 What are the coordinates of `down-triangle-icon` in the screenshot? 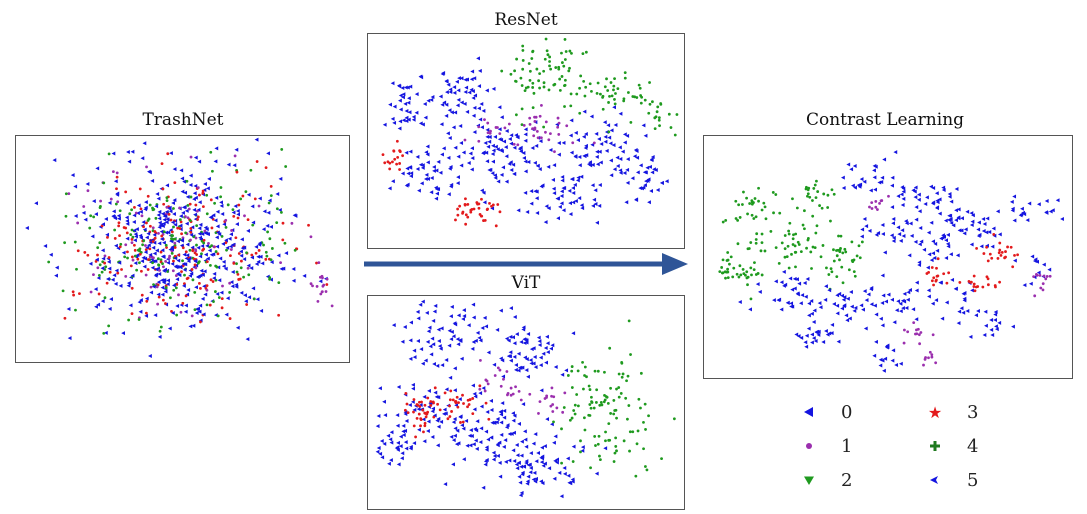 It's located at (809, 480).